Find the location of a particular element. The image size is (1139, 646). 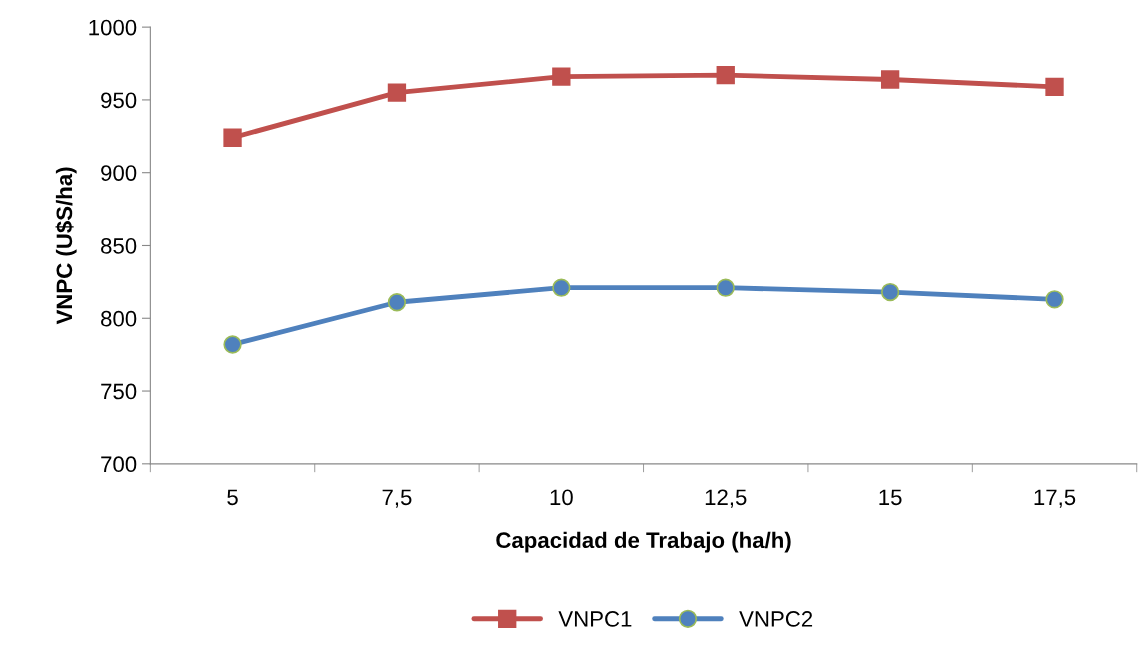

x-tick-label: 12,5 is located at coordinates (726, 498).